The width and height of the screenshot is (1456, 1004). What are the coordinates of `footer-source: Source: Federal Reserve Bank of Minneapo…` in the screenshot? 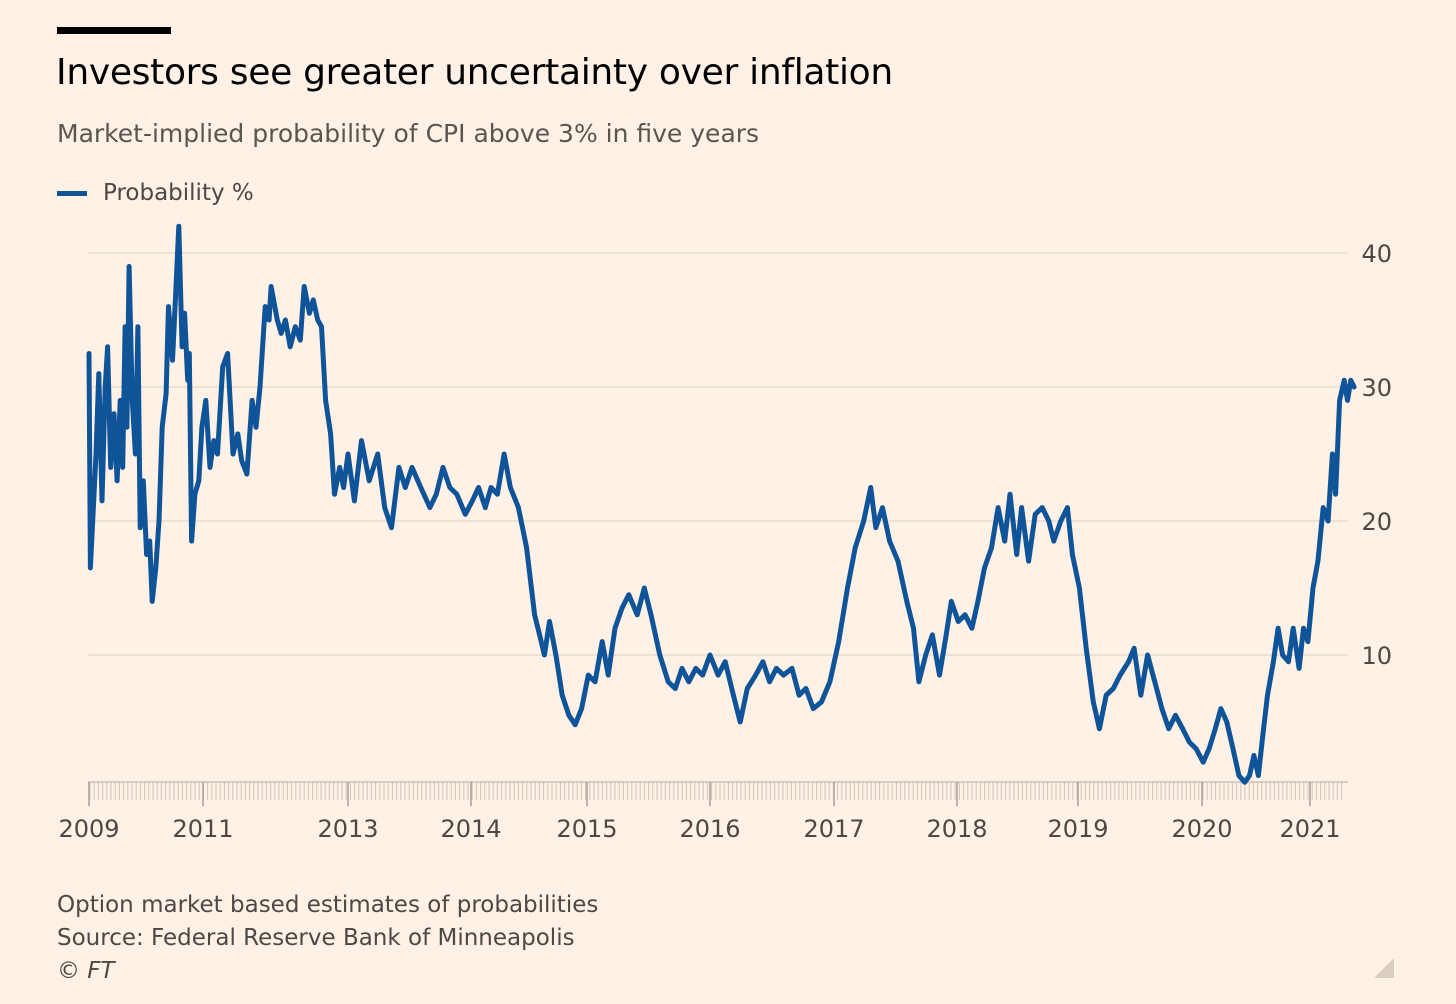 It's located at (316, 938).